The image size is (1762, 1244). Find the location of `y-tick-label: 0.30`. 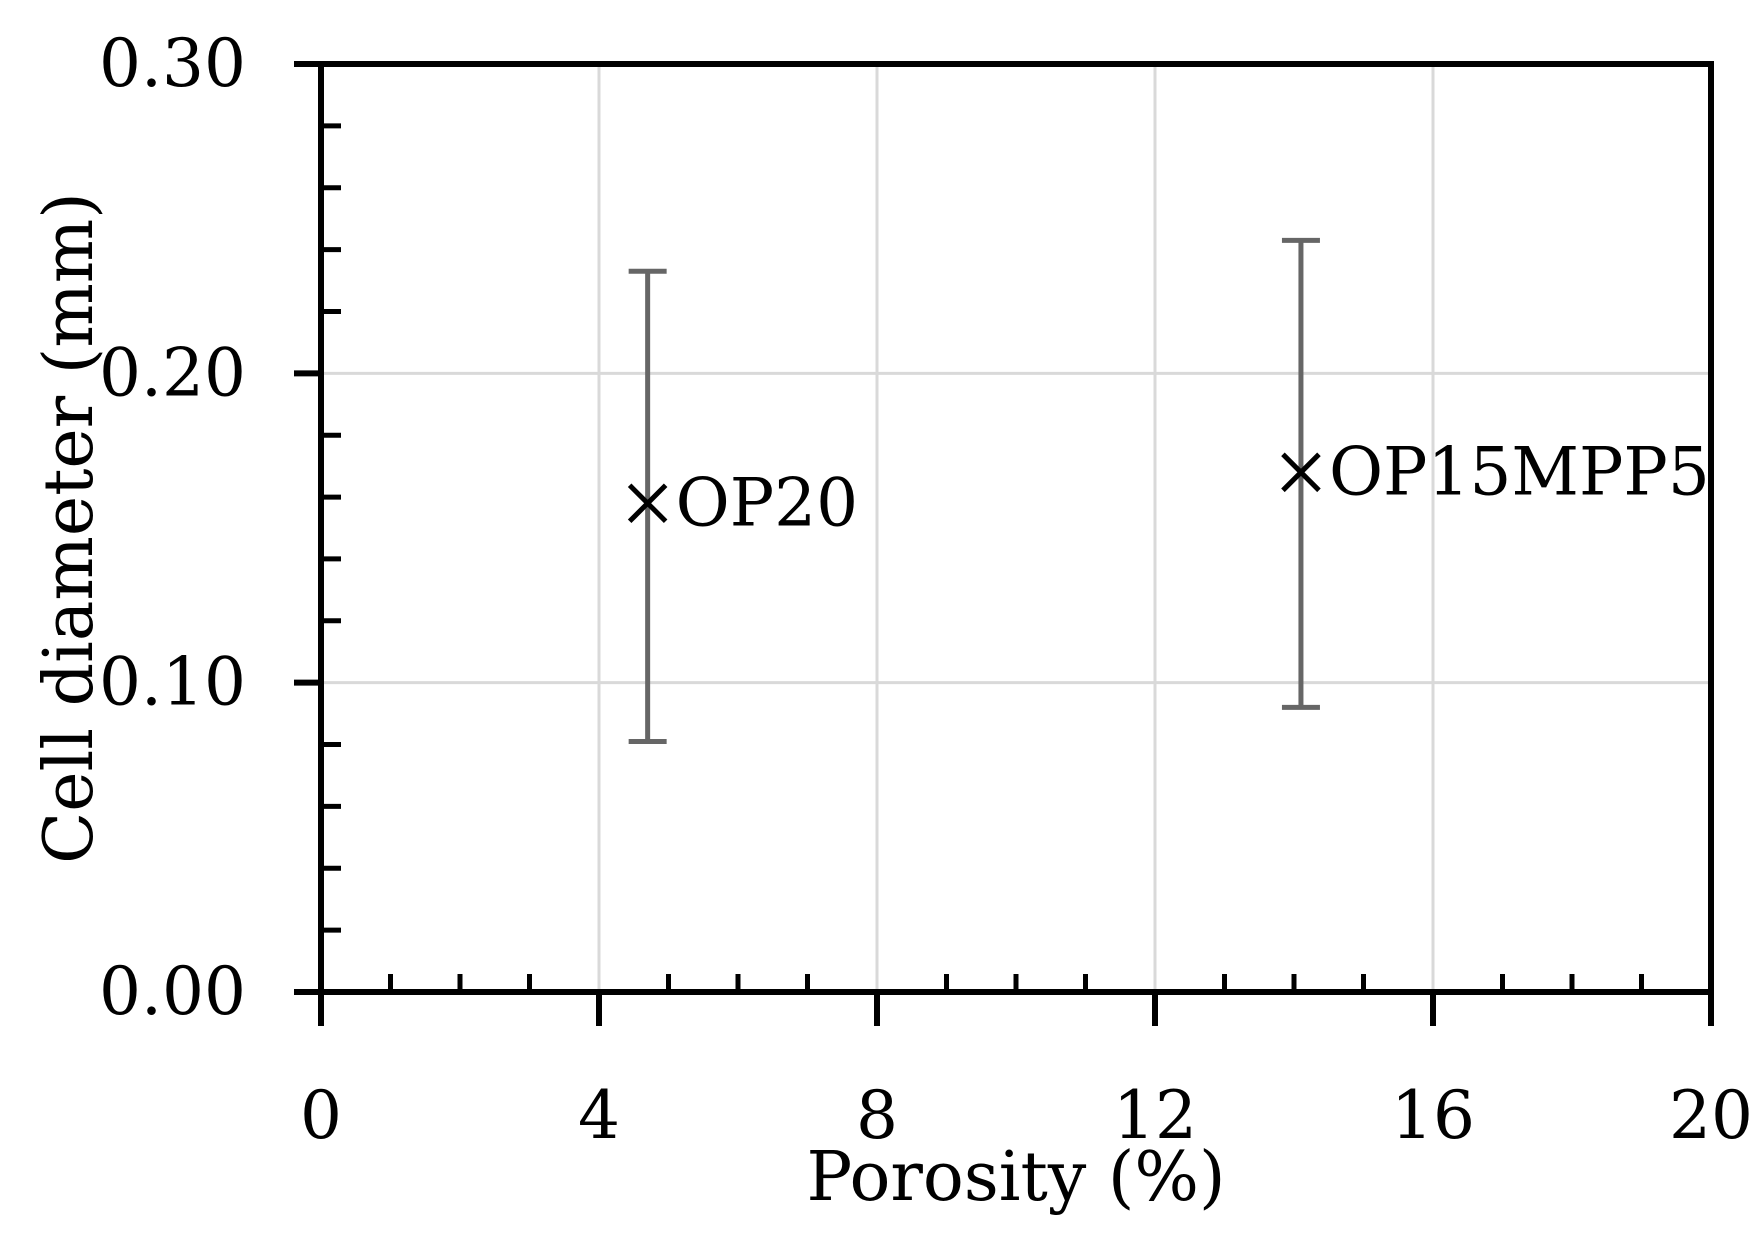

y-tick-label: 0.30 is located at coordinates (172, 63).